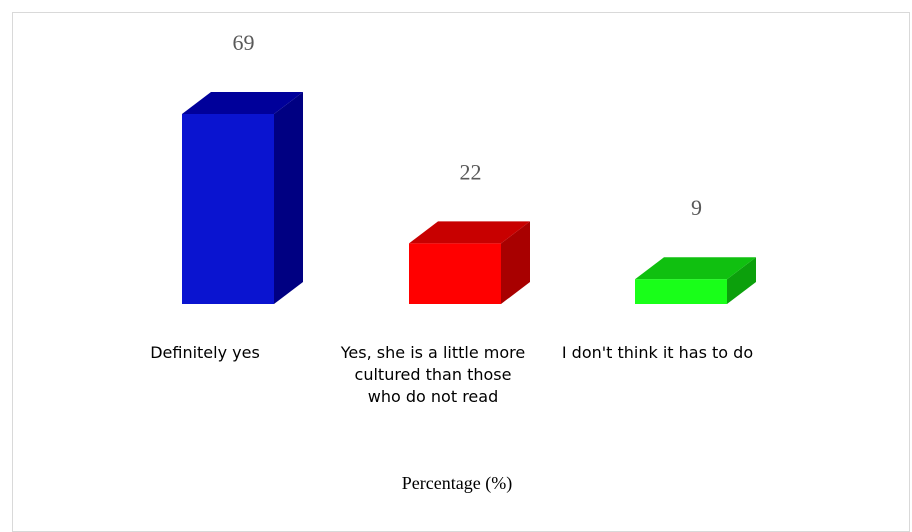 This screenshot has height=532, width=912. Describe the element at coordinates (455, 273) in the screenshot. I see `bar-2-front-face` at that location.